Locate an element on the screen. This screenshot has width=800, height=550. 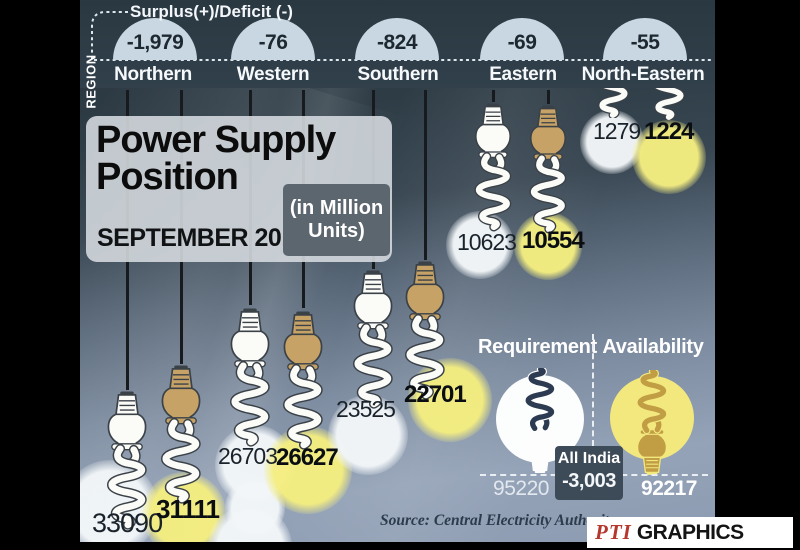
deficit-arc-eastern: -69 is located at coordinates (522, 39).